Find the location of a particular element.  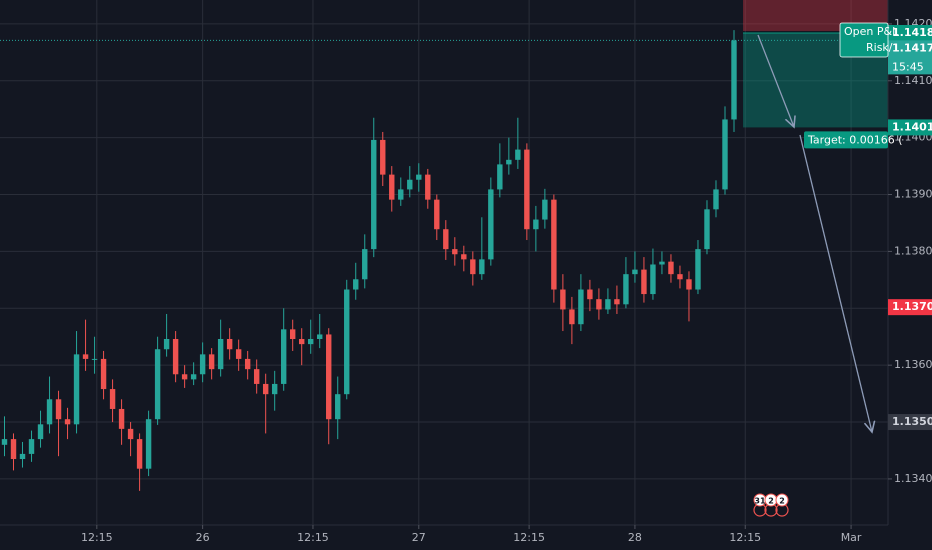

projection-arrows is located at coordinates (814, 233).